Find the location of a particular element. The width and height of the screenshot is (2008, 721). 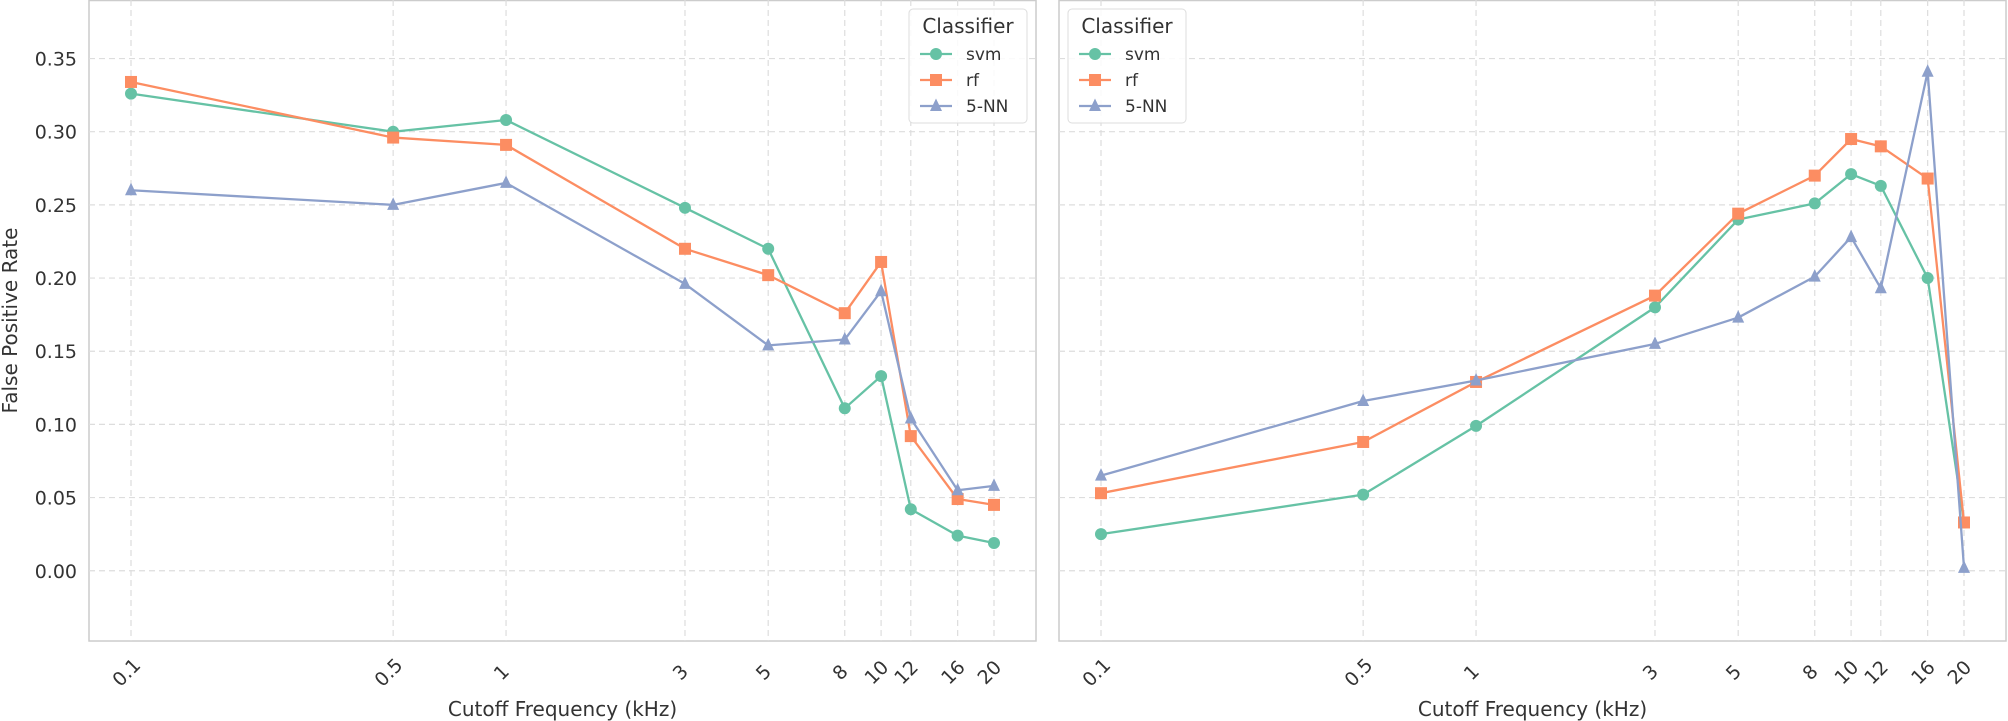

y-tick-label: 0.10 is located at coordinates (56, 425).